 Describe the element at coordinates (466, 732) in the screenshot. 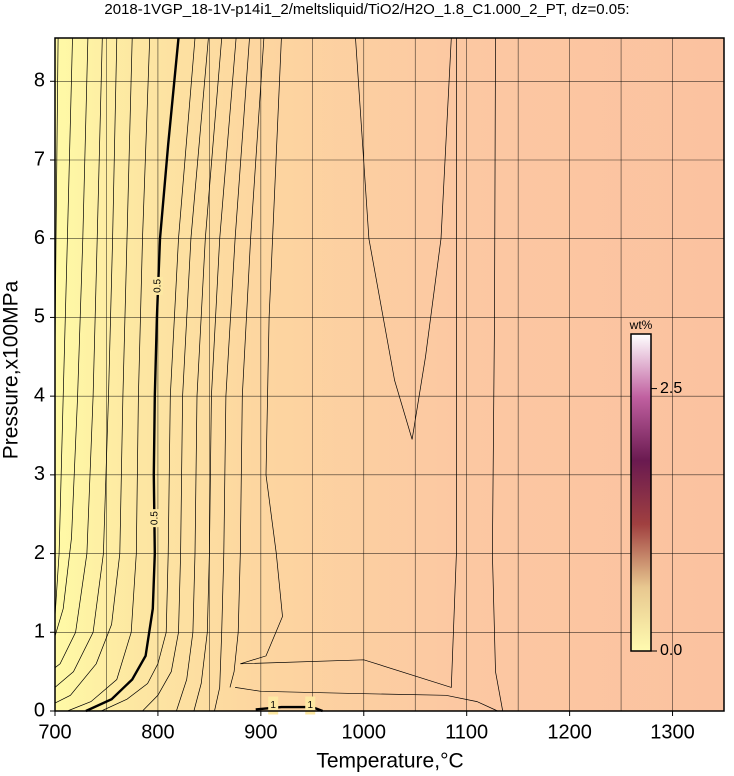

I see `x-tick-label: 1100` at that location.